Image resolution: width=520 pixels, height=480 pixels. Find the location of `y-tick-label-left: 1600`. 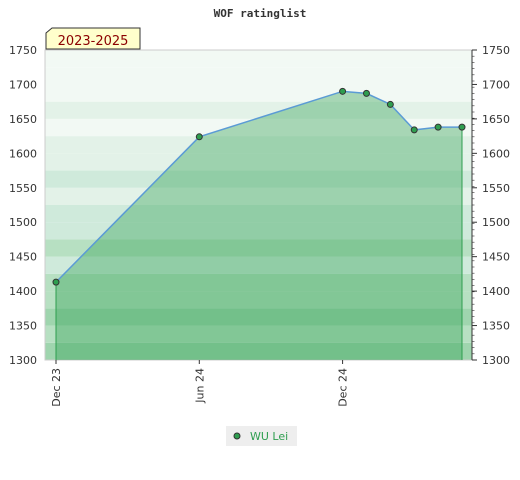

y-tick-label-left: 1600 is located at coordinates (23, 153).